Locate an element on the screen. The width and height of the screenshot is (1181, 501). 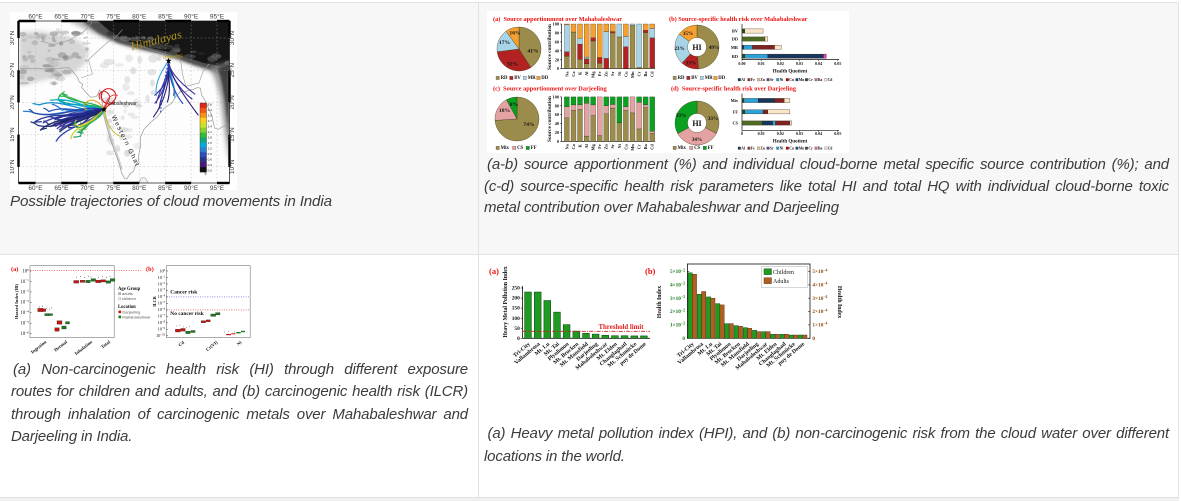
svg-text: 60°E is located at coordinates (35, 17).